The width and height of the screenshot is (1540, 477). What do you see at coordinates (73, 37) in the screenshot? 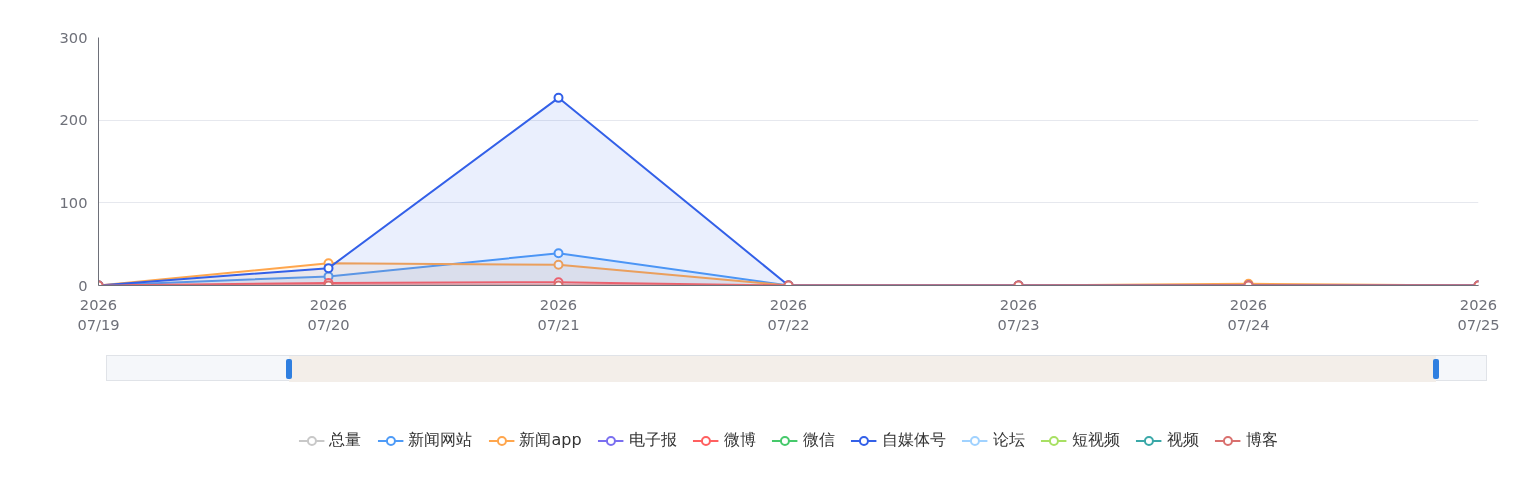
I see `y-tick-label: 300` at bounding box center [73, 37].